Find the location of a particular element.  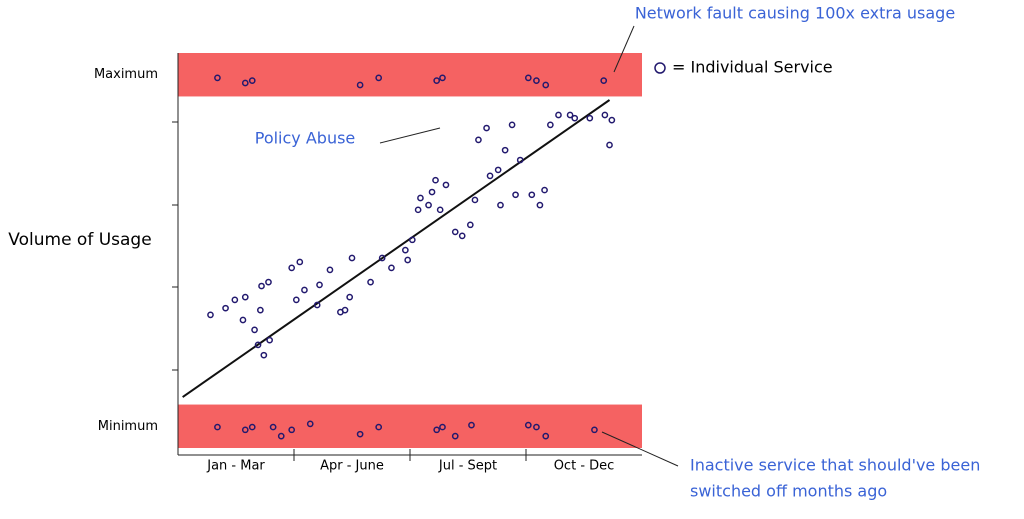

annotation: switched off months ago is located at coordinates (788, 491).